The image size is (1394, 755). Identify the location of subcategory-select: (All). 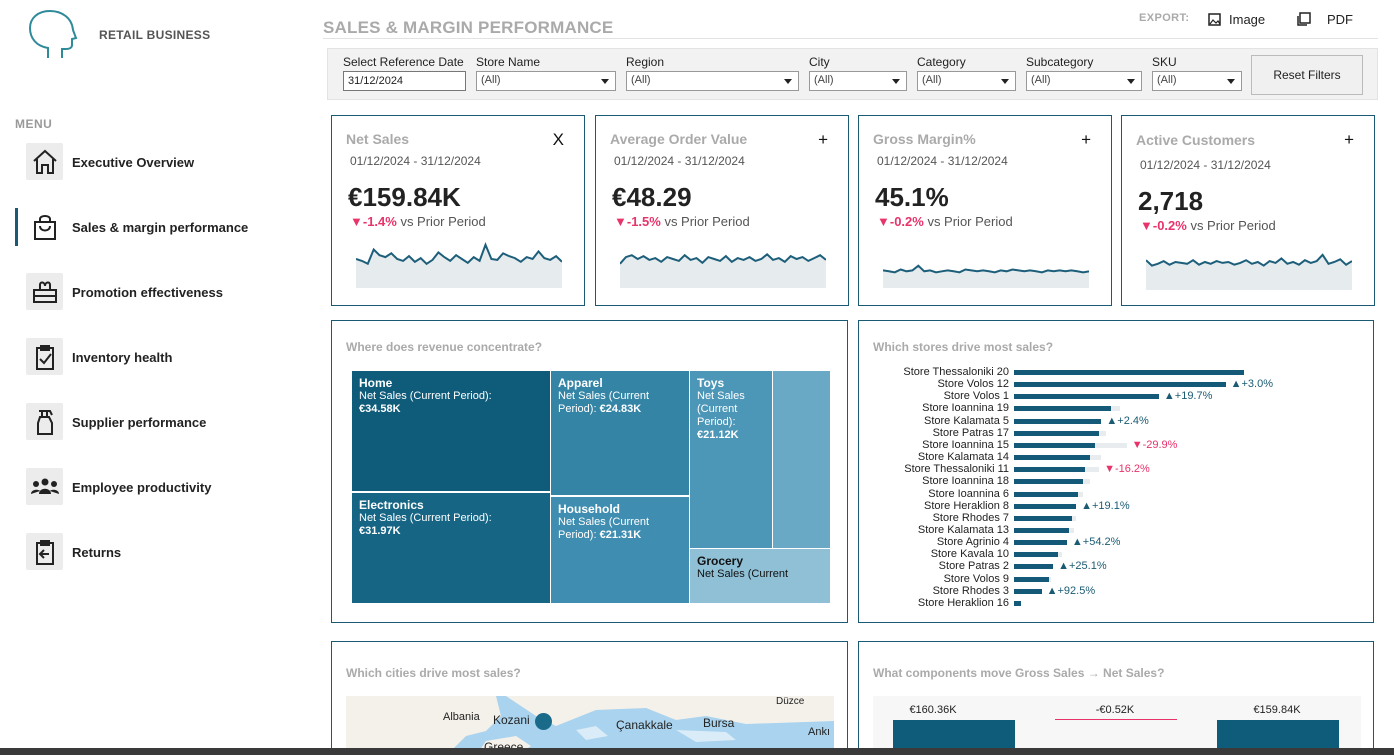
(1084, 81).